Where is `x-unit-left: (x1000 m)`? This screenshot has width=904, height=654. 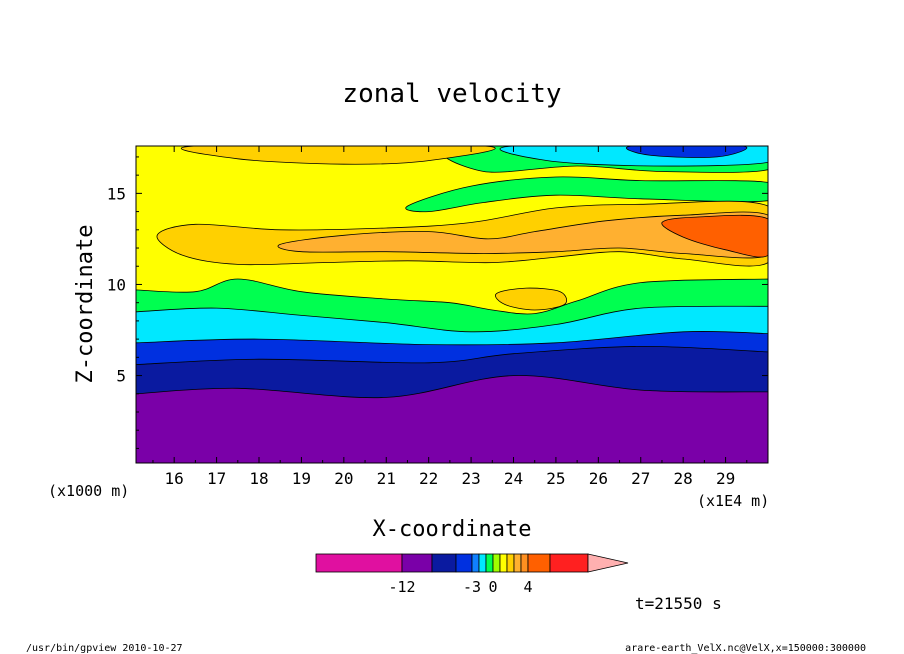 x-unit-left: (x1000 m) is located at coordinates (88, 491).